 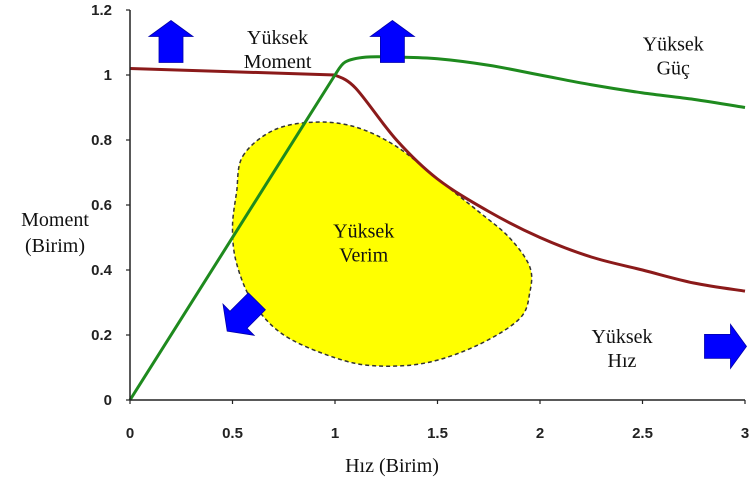 What do you see at coordinates (437, 433) in the screenshot?
I see `x-tick-label: 1.5` at bounding box center [437, 433].